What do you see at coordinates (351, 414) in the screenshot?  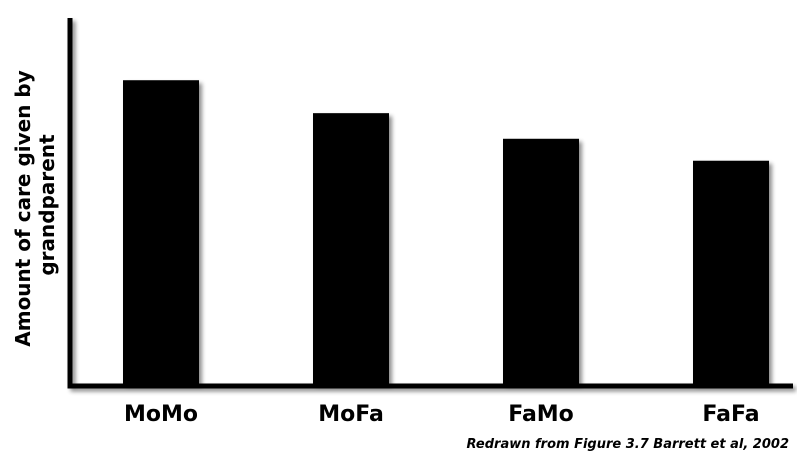 I see `x-tick-label-mofa: MoFa` at bounding box center [351, 414].